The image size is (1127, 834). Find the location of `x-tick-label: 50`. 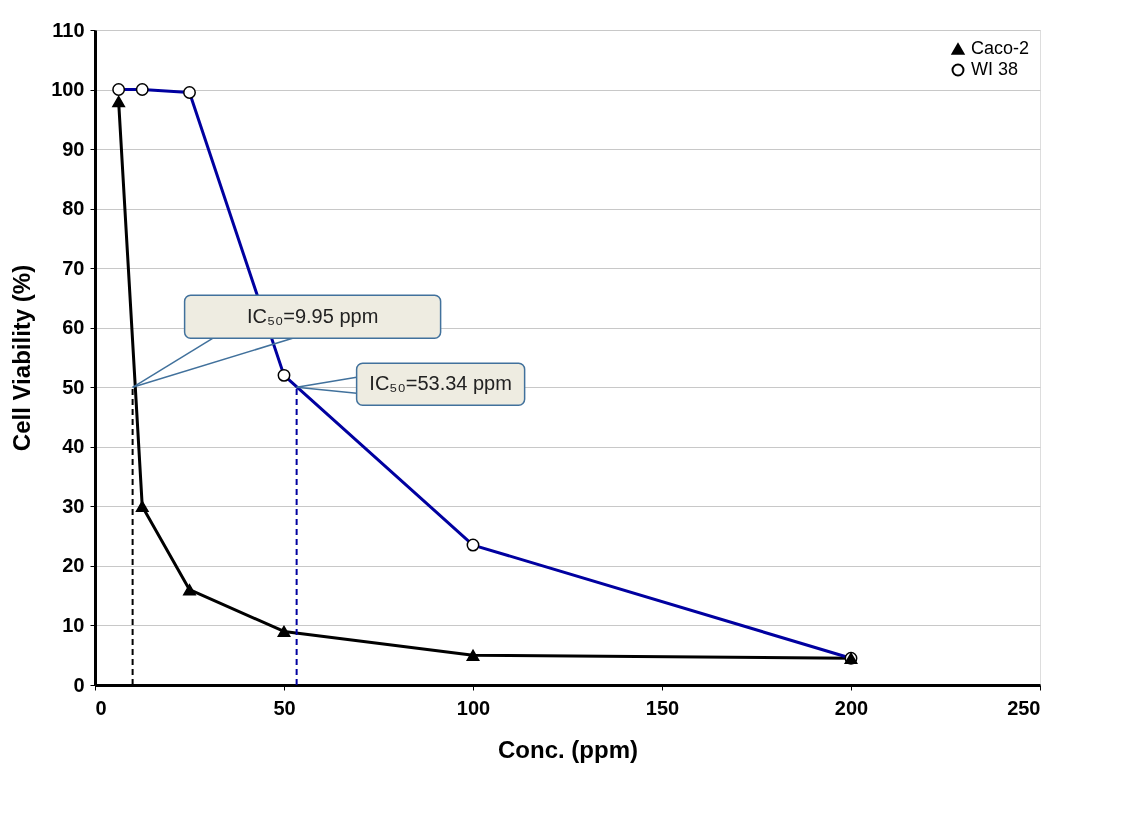

x-tick-label: 50 is located at coordinates (284, 707).